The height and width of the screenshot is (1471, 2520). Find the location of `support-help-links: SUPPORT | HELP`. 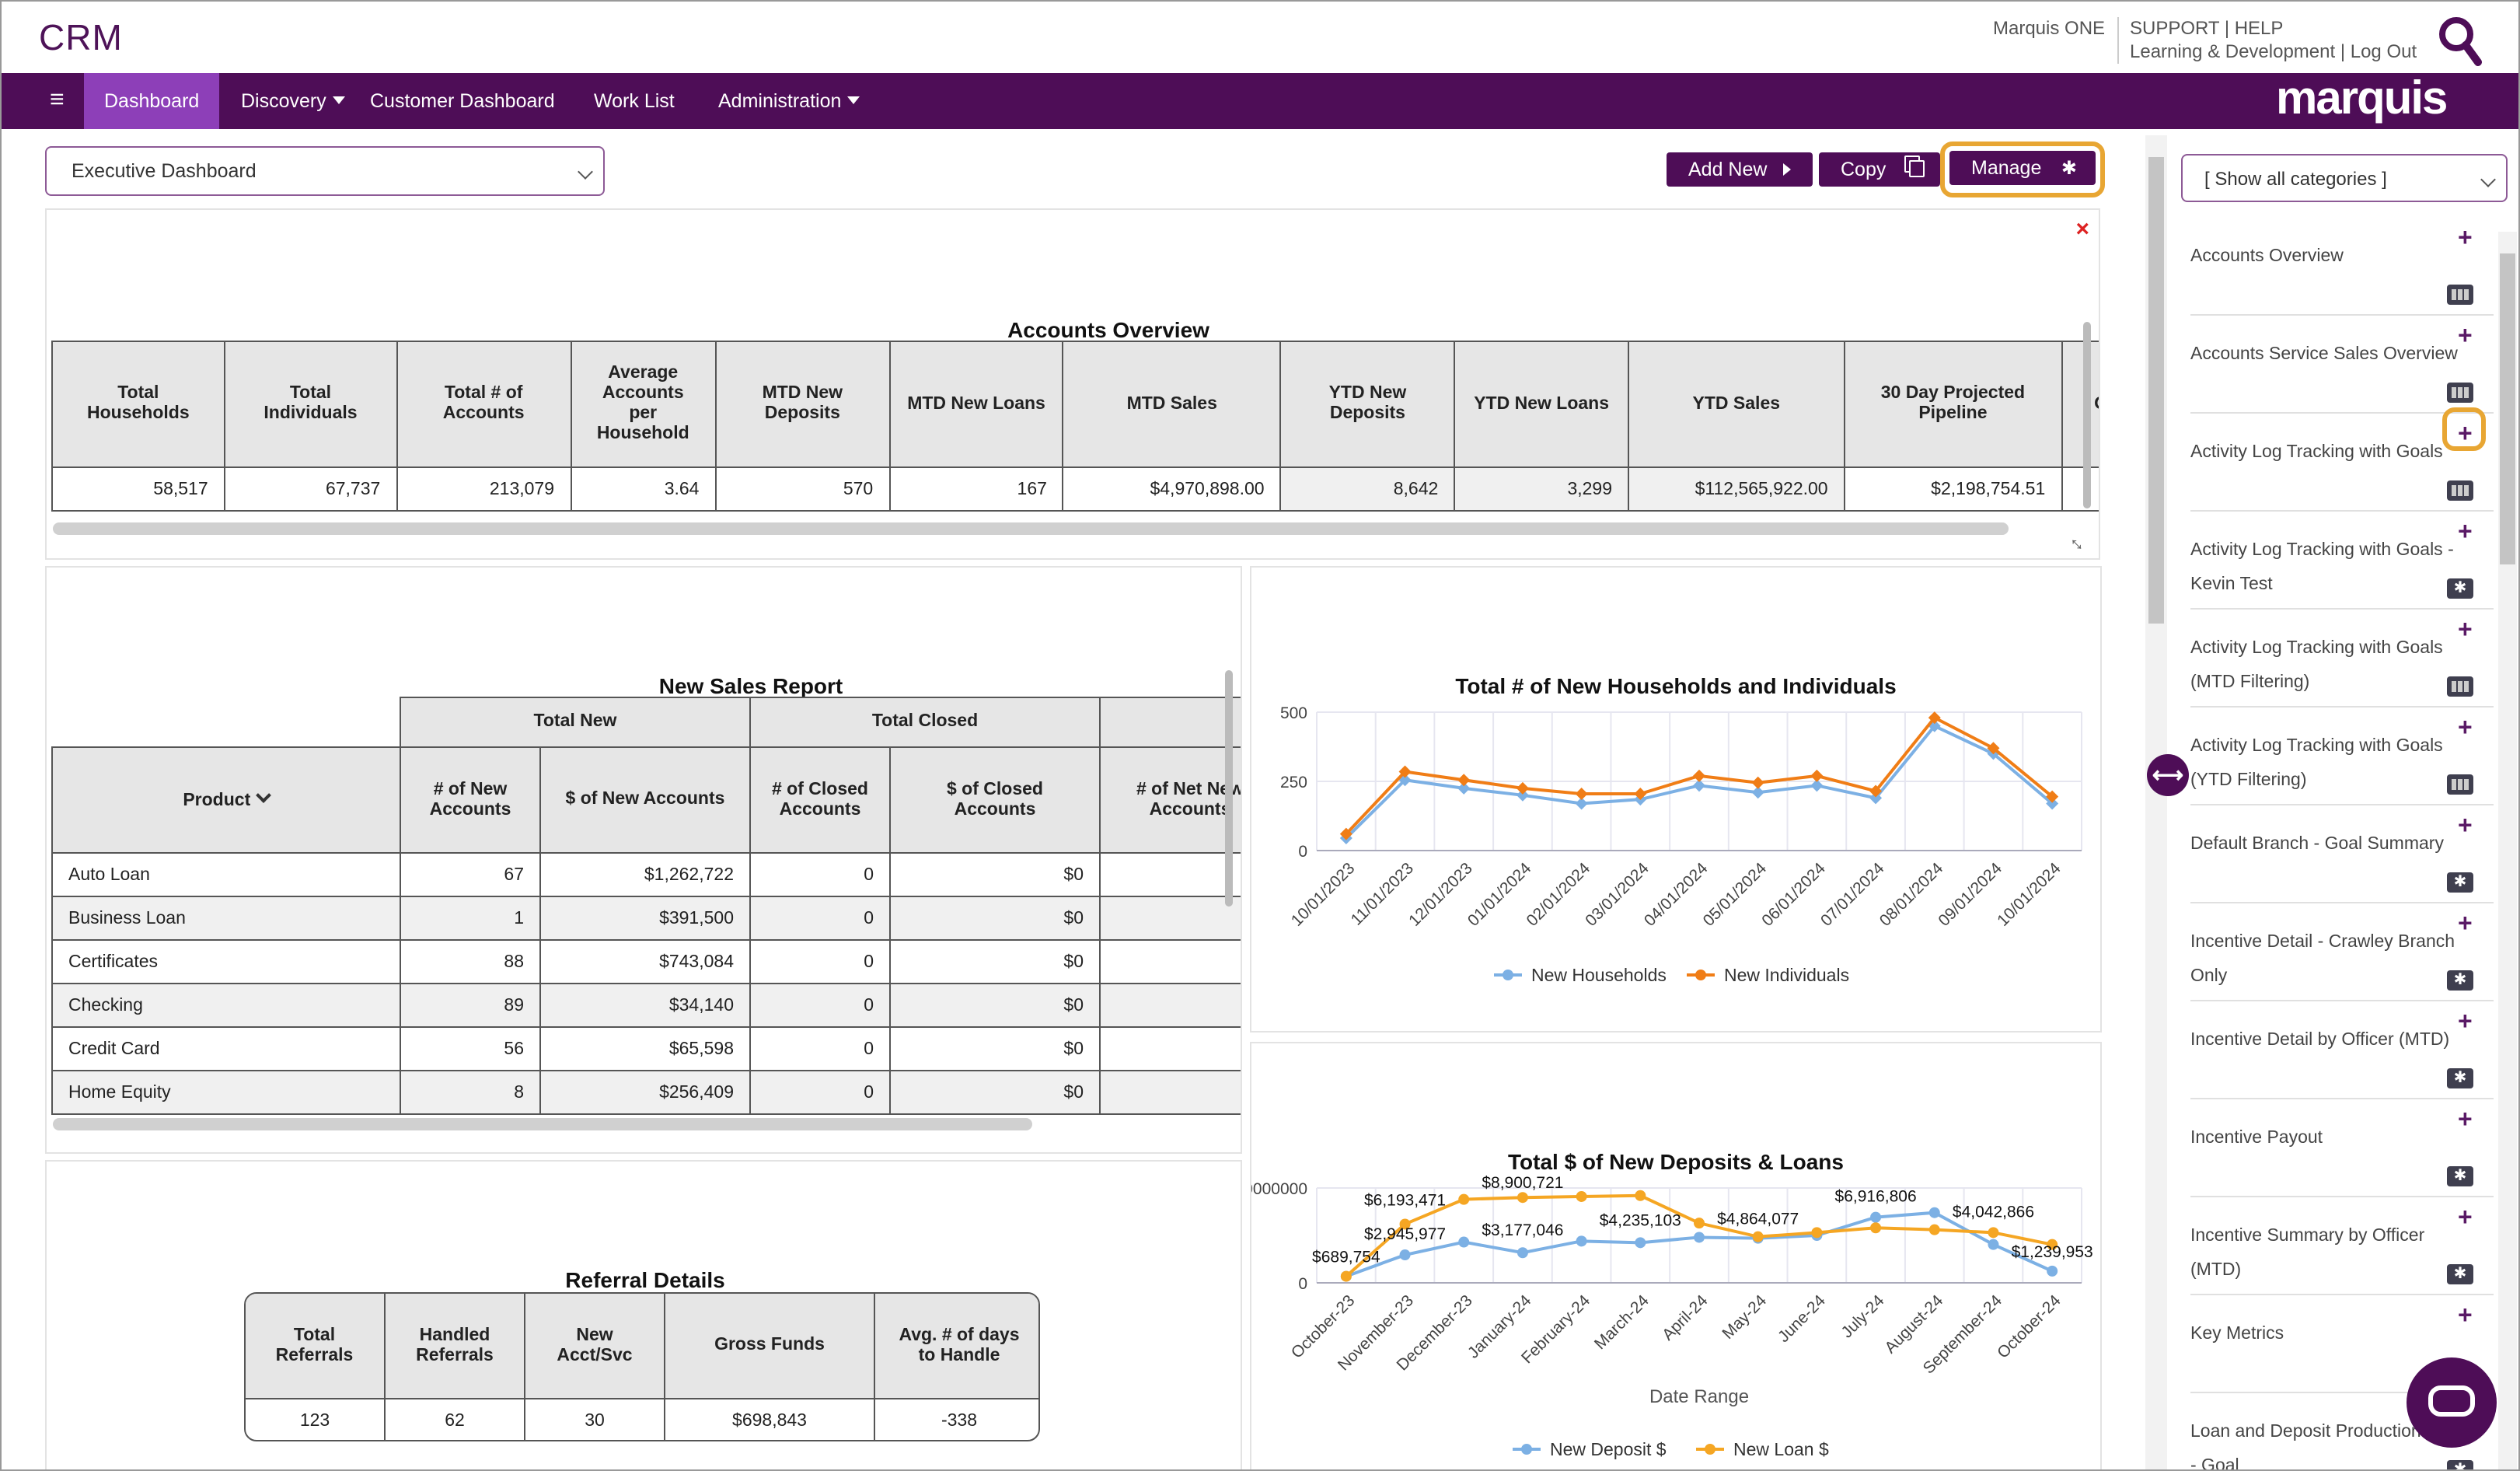

support-help-links: SUPPORT | HELP is located at coordinates (2207, 28).